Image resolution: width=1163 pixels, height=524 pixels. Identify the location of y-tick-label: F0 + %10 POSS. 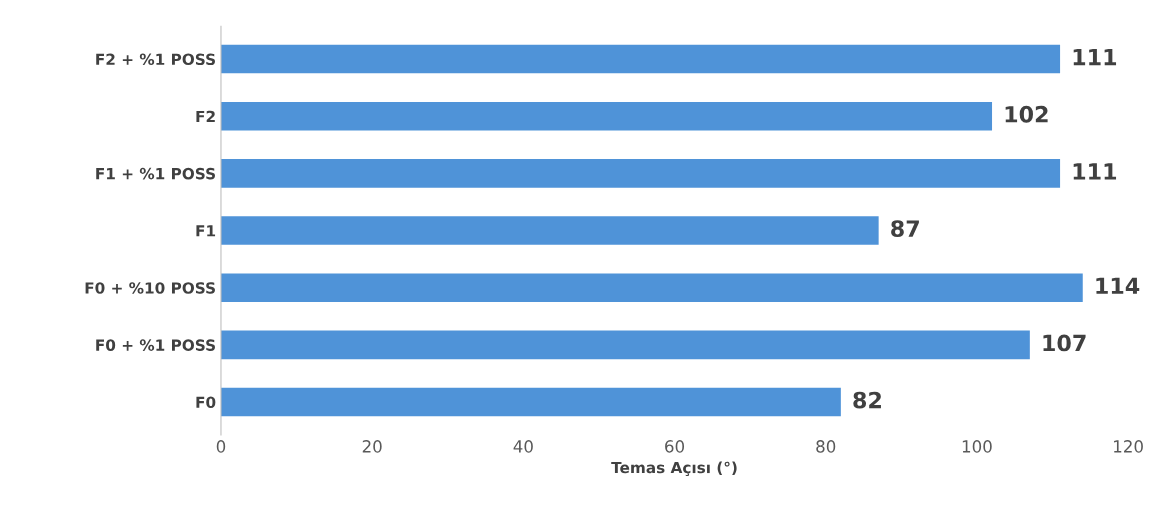
(150, 288).